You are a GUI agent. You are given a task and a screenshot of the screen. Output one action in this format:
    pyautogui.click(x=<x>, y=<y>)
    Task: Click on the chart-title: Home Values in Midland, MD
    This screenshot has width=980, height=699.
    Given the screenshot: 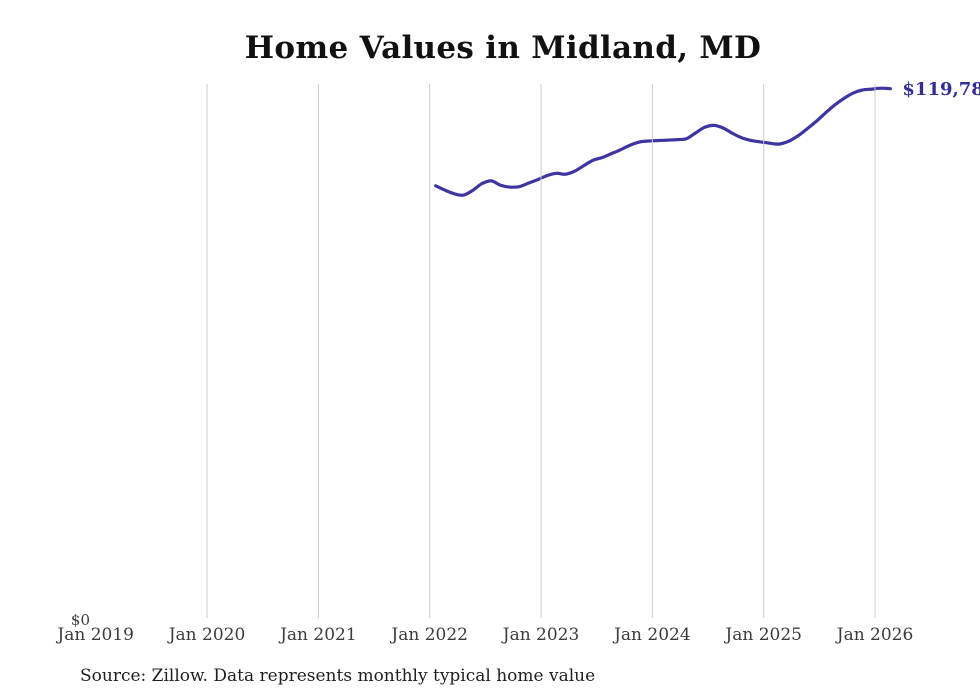 What is the action you would take?
    pyautogui.click(x=503, y=48)
    